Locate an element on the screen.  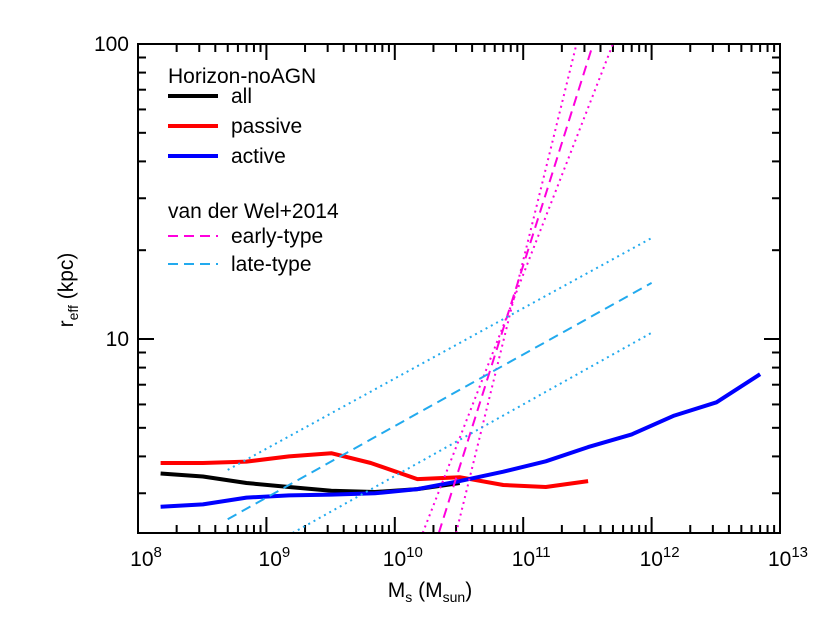
legend-label-passive: passive is located at coordinates (266, 126).